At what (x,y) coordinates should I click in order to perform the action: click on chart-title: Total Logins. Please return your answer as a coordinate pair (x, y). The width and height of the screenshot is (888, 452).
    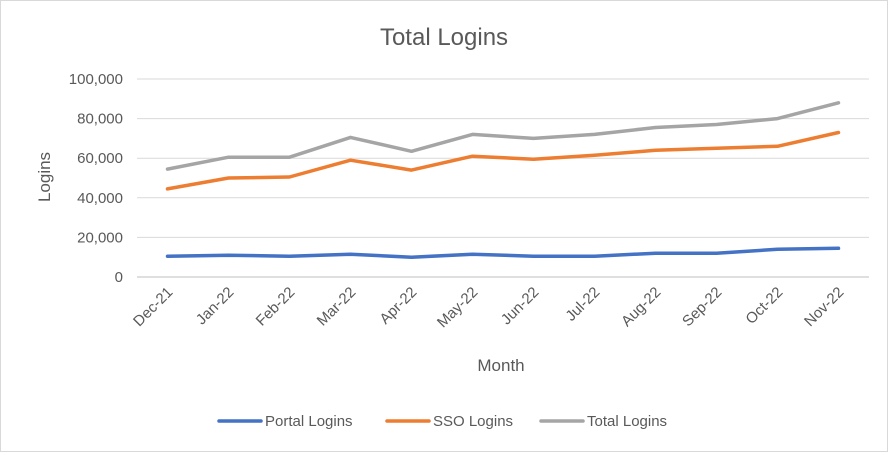
    Looking at the image, I should click on (444, 37).